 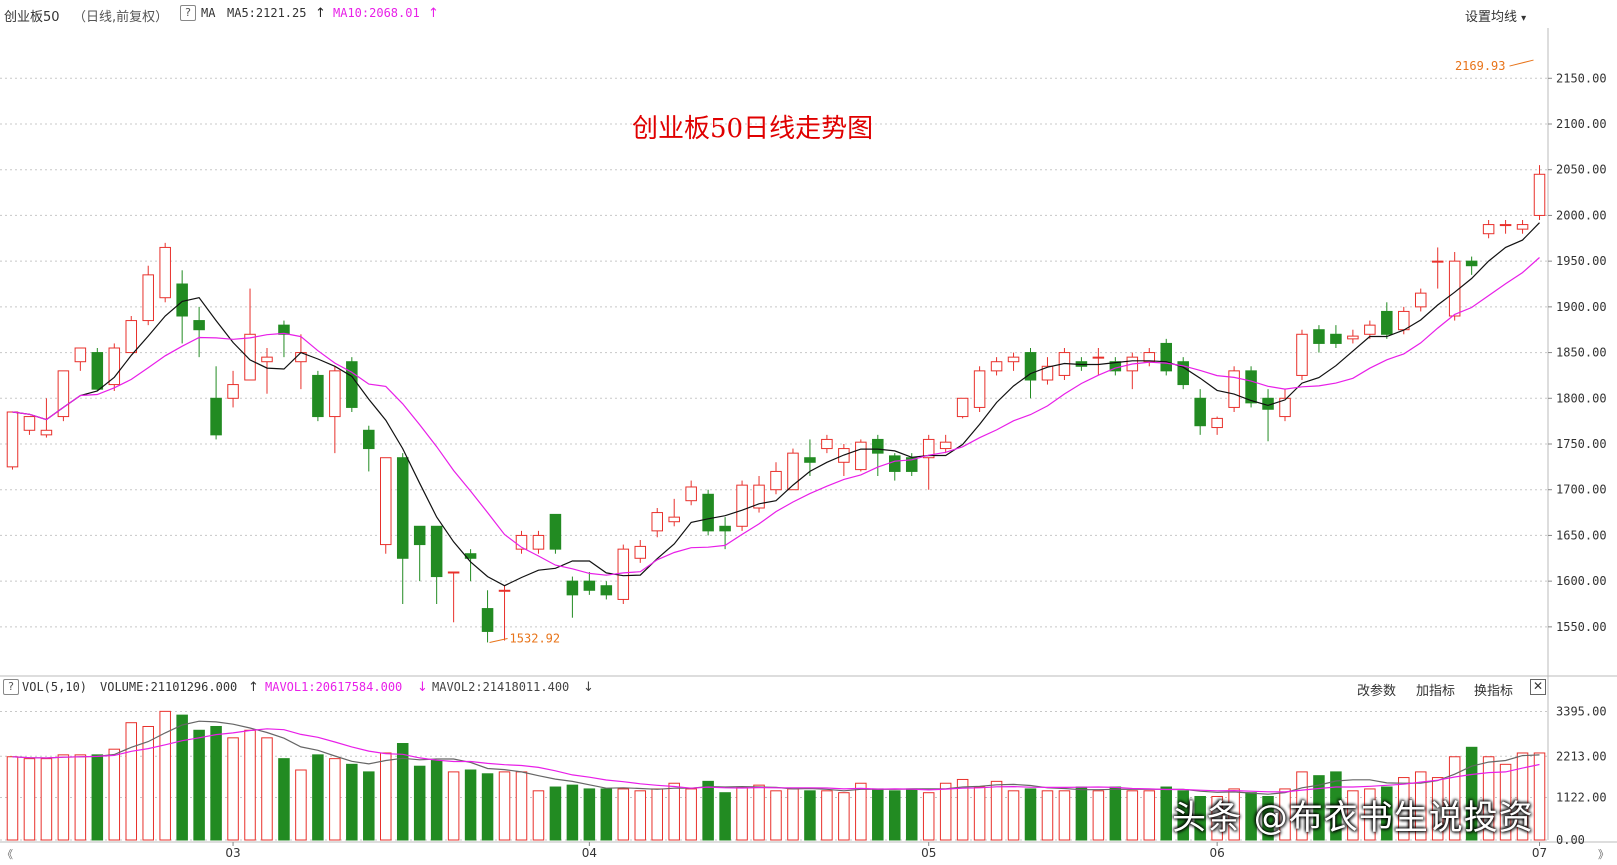 I want to click on price-tick-label: 2000.00, so click(x=1581, y=215).